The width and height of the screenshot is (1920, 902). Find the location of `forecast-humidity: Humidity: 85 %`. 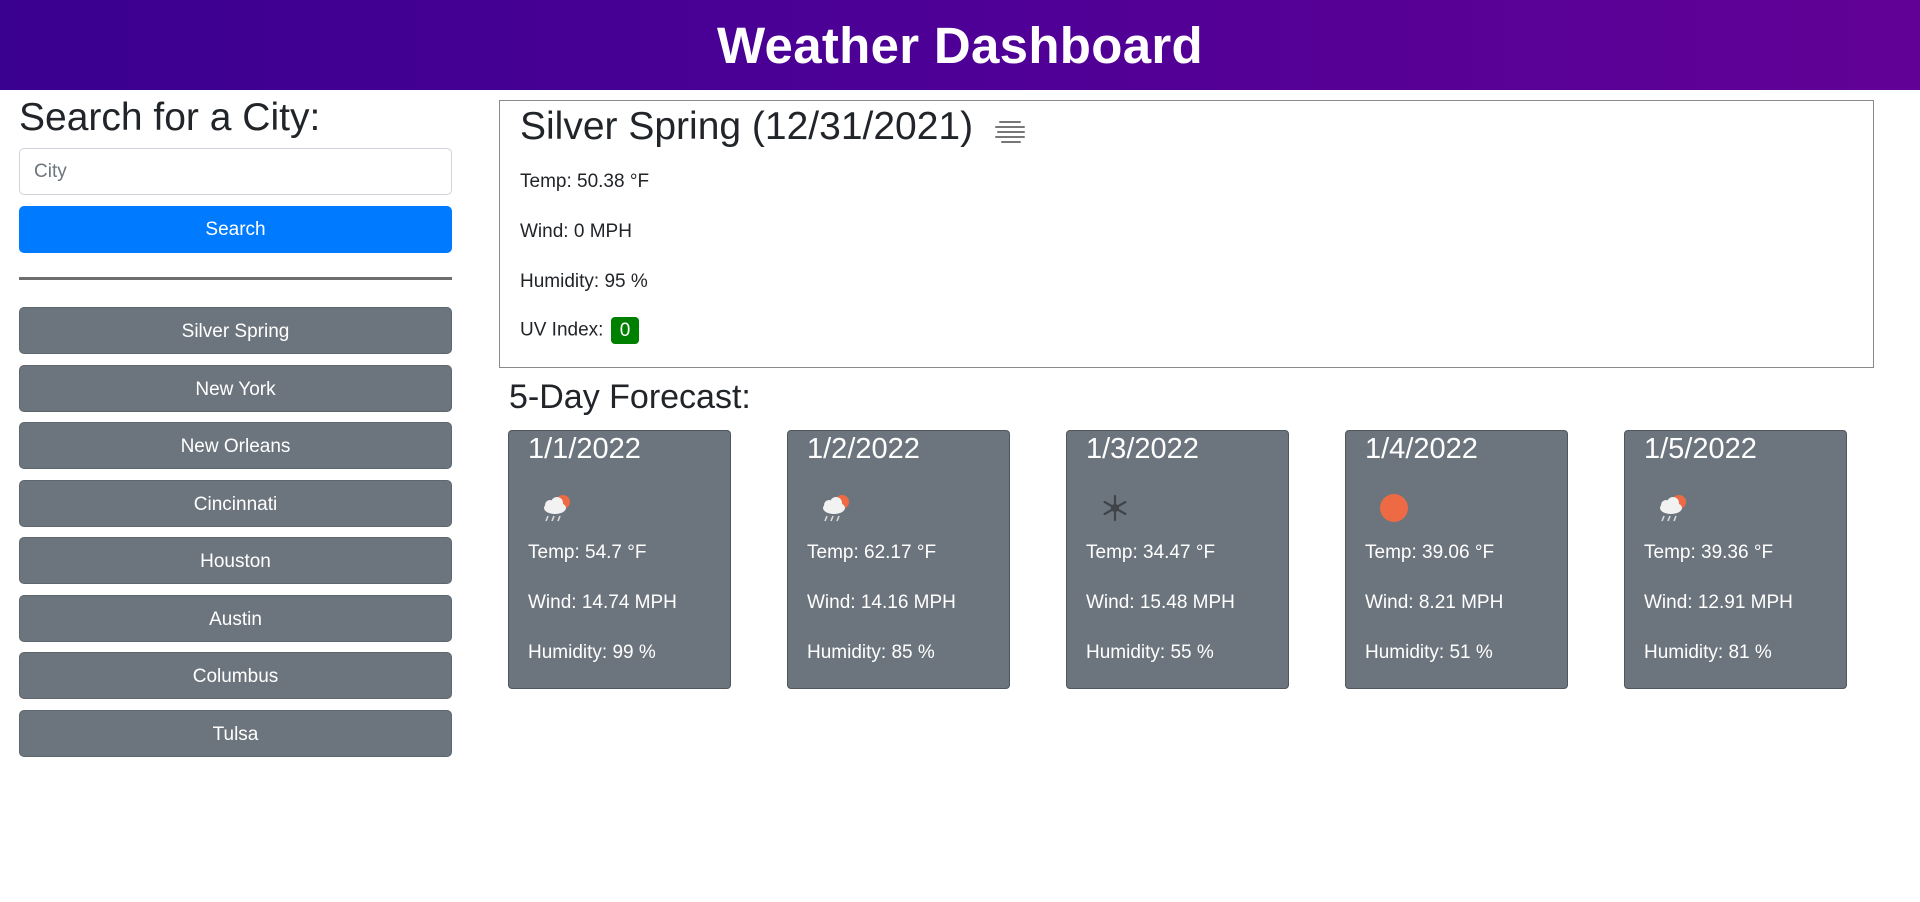

forecast-humidity: Humidity: 85 % is located at coordinates (871, 652).